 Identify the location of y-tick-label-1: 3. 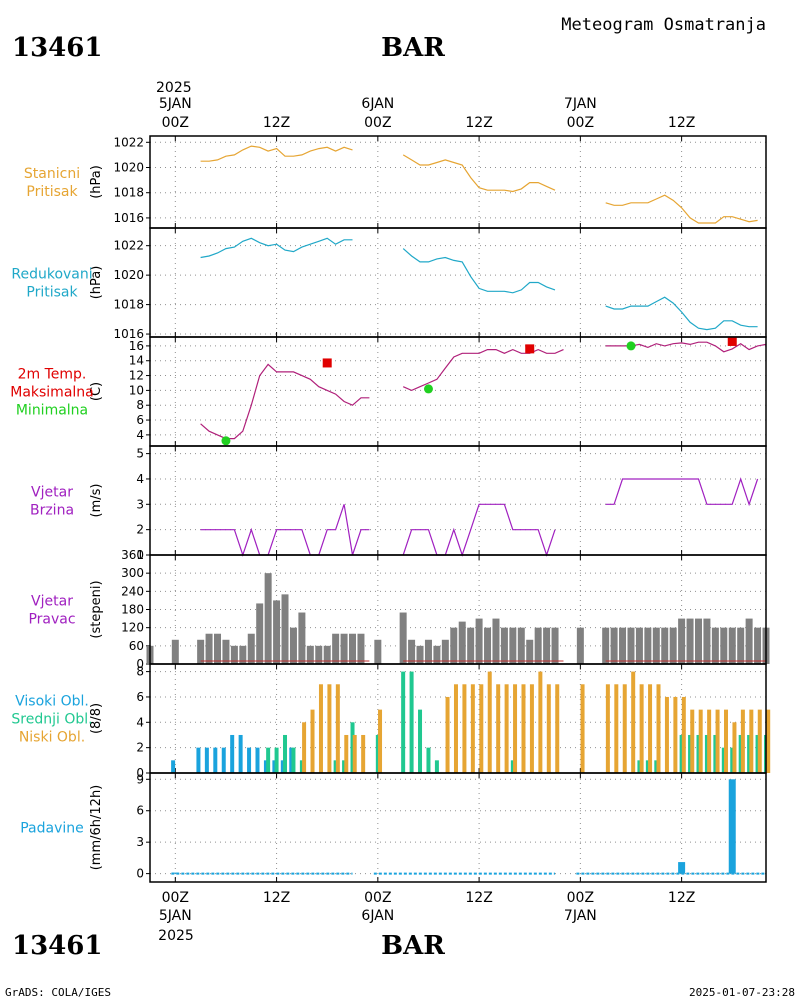
(140, 842).